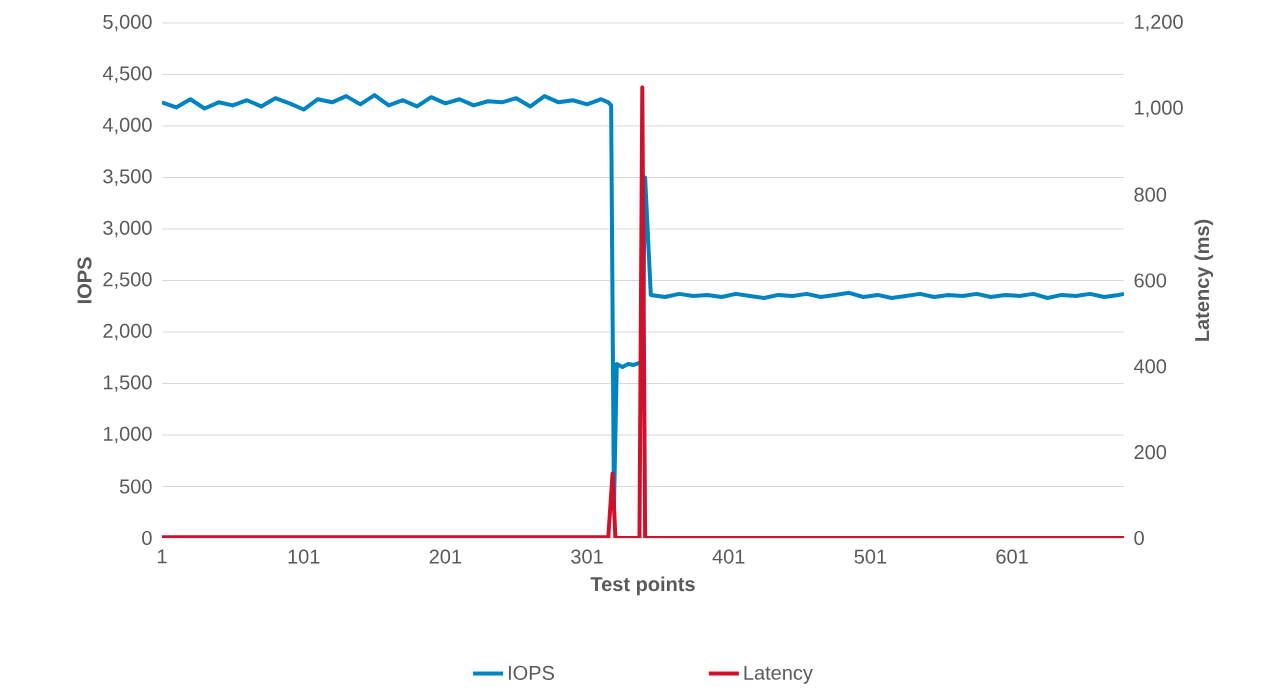  Describe the element at coordinates (1204, 280) in the screenshot. I see `y2-axis-title: Latency (ms)` at that location.